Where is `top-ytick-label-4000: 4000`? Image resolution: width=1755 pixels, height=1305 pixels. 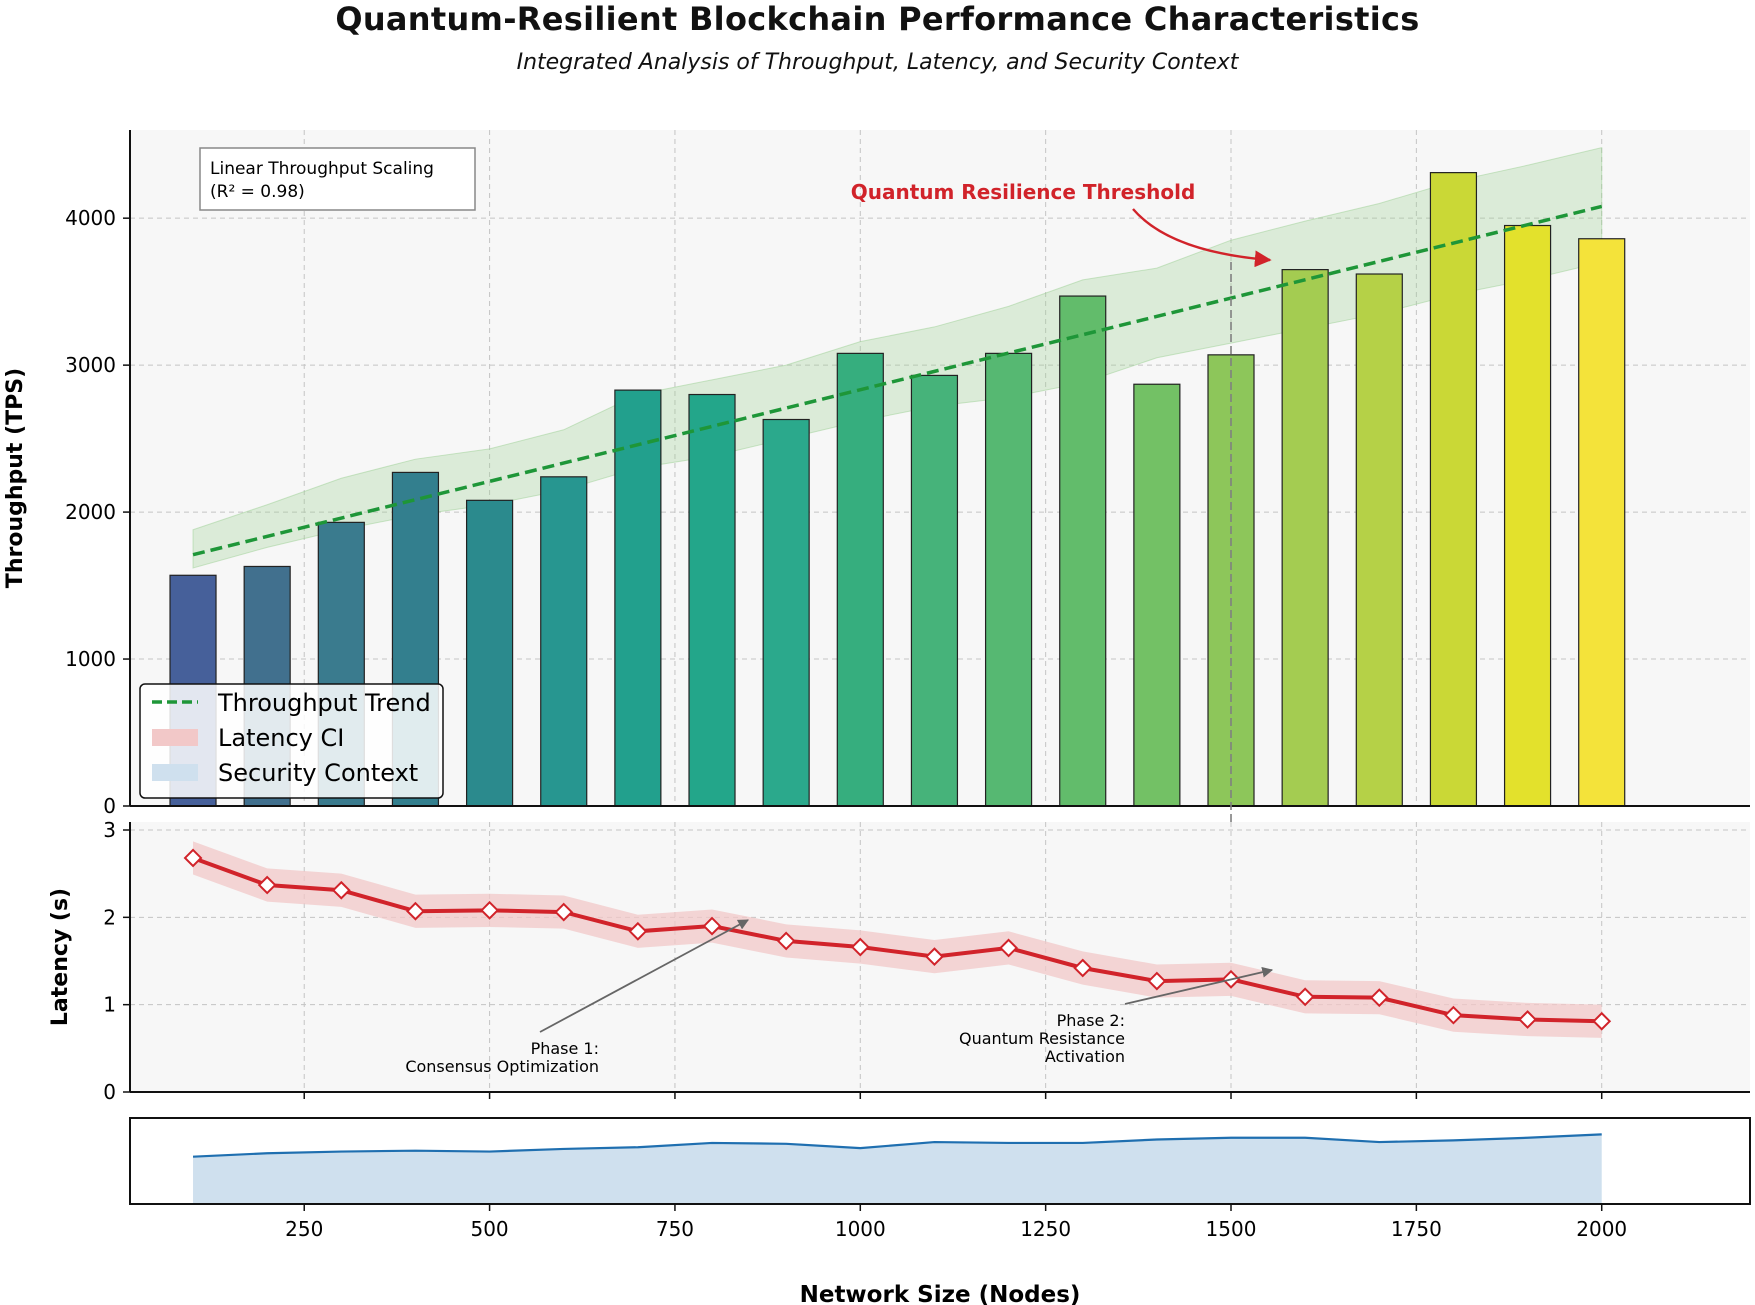 top-ytick-label-4000: 4000 is located at coordinates (90, 218).